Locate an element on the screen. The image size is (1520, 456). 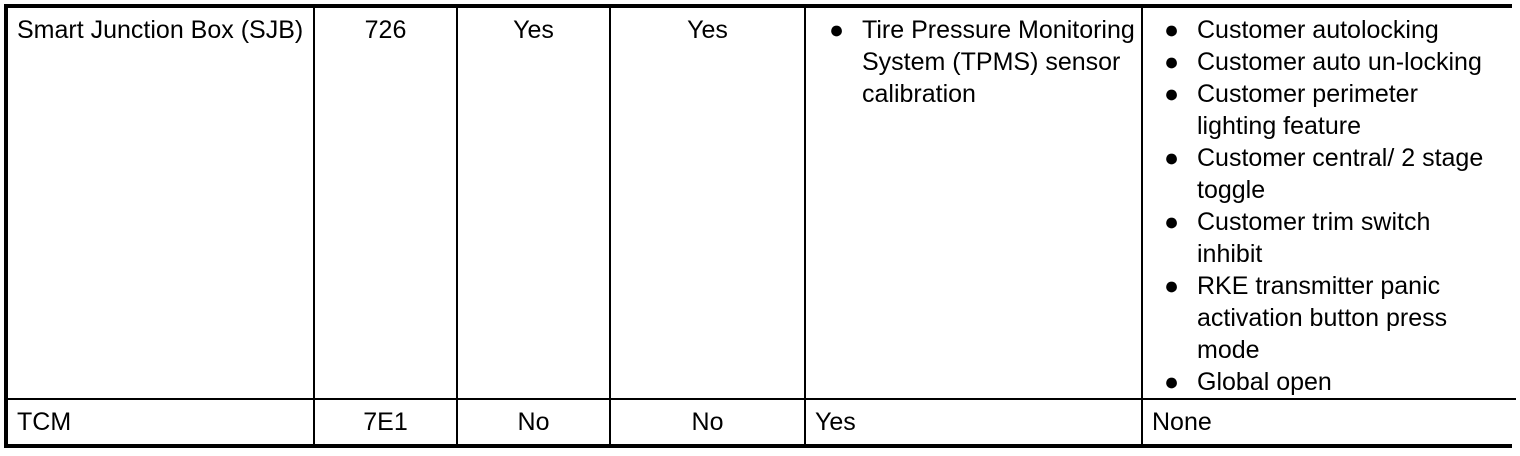
cell-r2-flag-1: No is located at coordinates (533, 421).